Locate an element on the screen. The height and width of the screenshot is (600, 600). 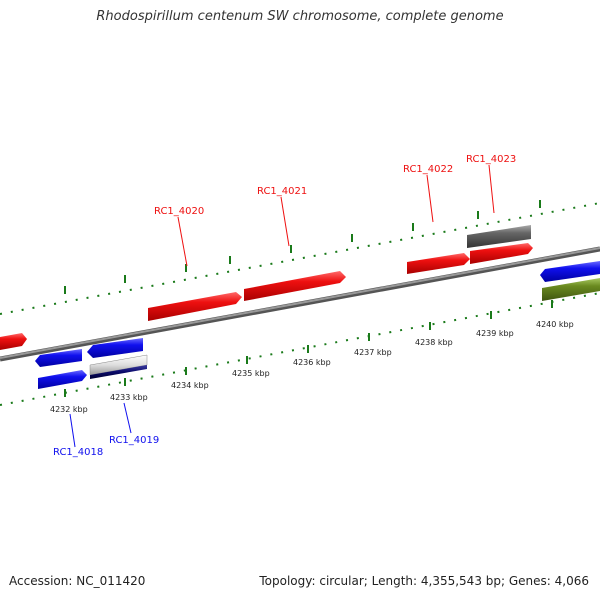
tick-label: 4232 kbp is located at coordinates (69, 409).